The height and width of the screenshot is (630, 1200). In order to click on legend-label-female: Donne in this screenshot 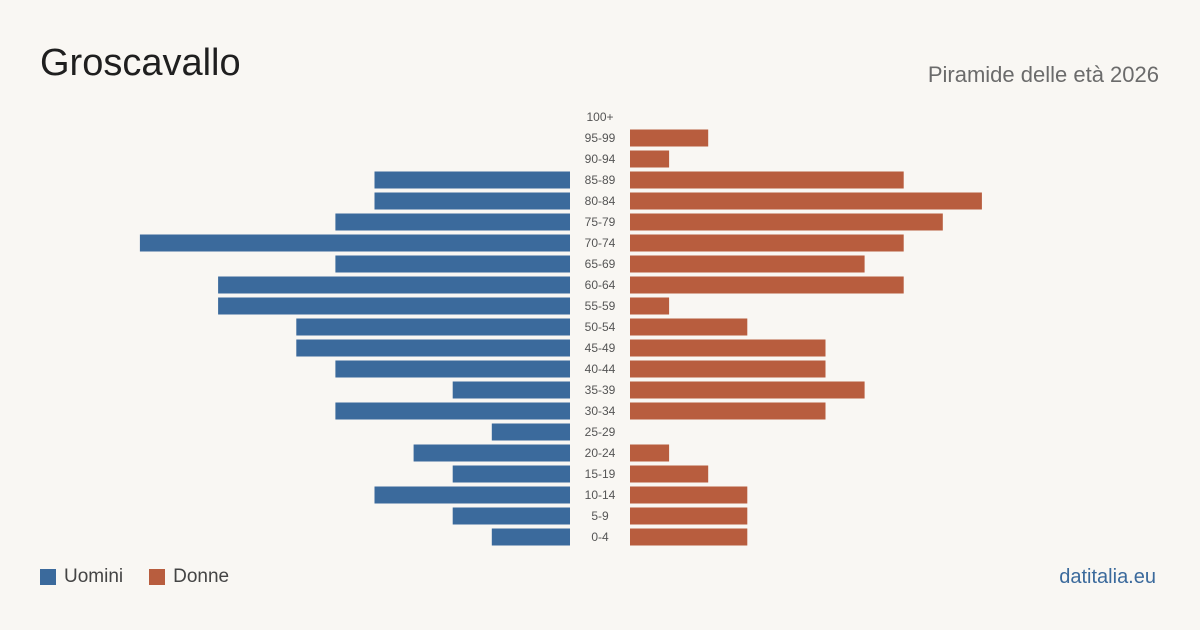, I will do `click(201, 576)`.